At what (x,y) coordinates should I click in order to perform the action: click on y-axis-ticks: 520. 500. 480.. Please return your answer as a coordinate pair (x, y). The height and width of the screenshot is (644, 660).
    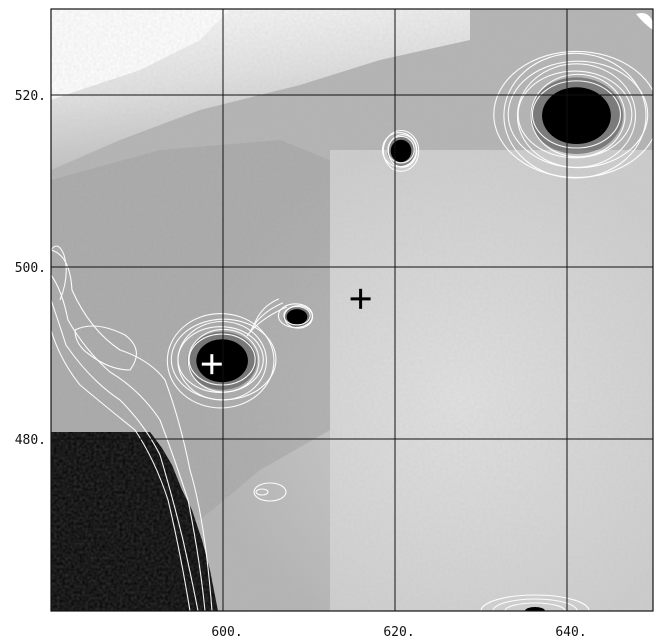
    Looking at the image, I should click on (30, 268).